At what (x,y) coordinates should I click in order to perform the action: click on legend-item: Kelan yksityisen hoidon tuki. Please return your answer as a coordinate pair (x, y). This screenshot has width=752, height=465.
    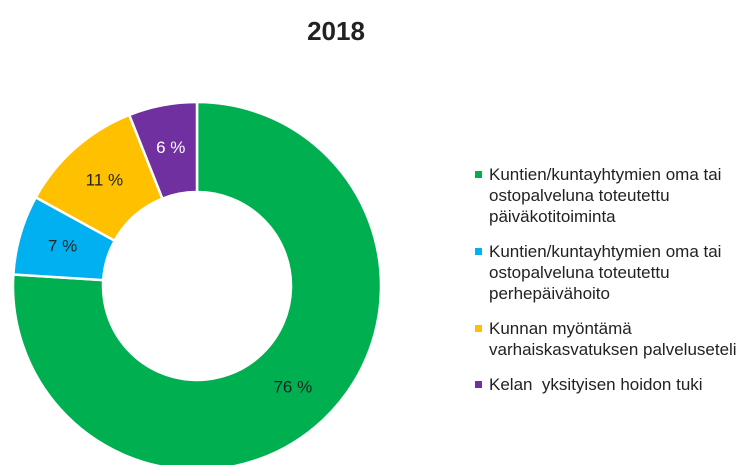
    Looking at the image, I should click on (611, 384).